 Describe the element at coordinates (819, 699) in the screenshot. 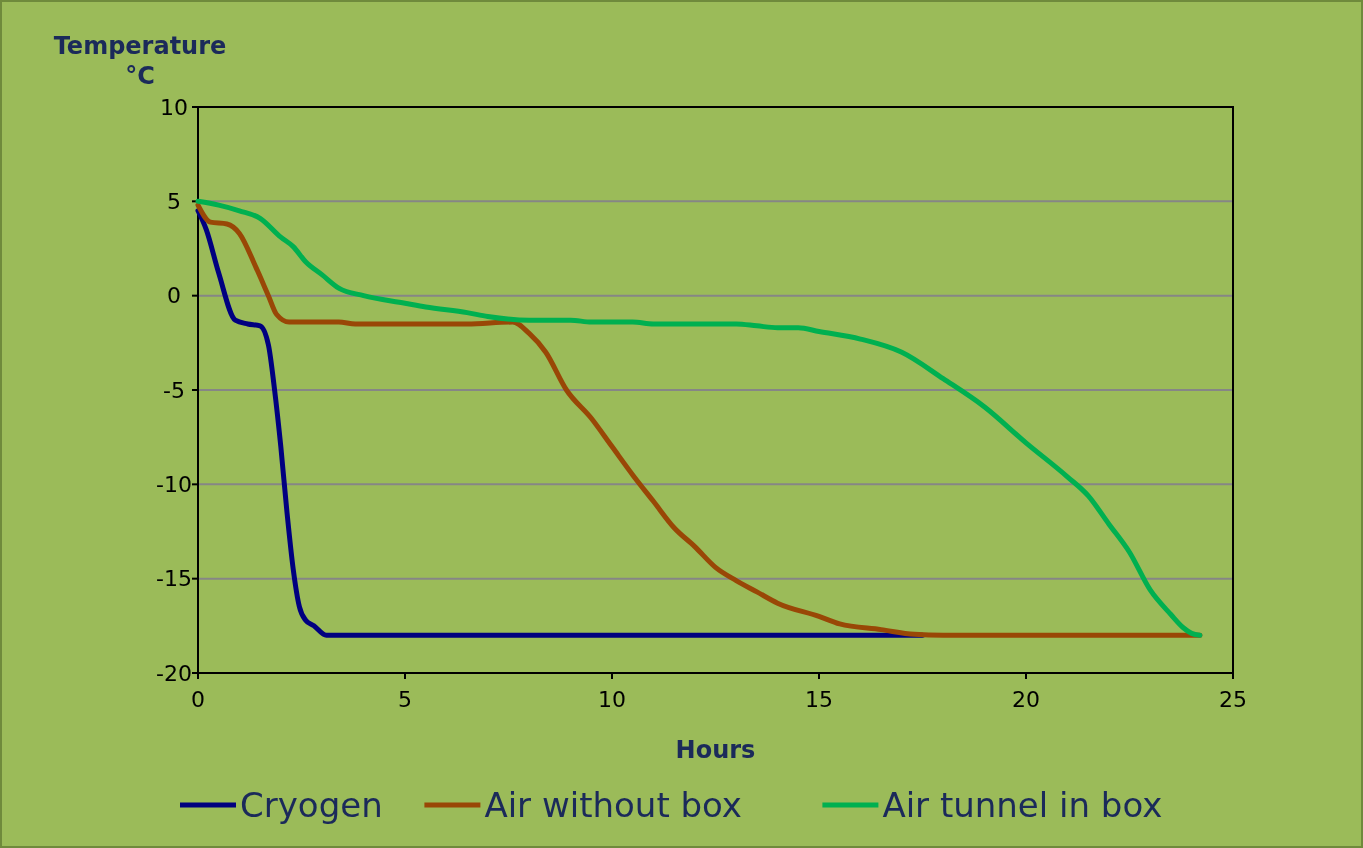

I see `x-tick-label: 15` at that location.